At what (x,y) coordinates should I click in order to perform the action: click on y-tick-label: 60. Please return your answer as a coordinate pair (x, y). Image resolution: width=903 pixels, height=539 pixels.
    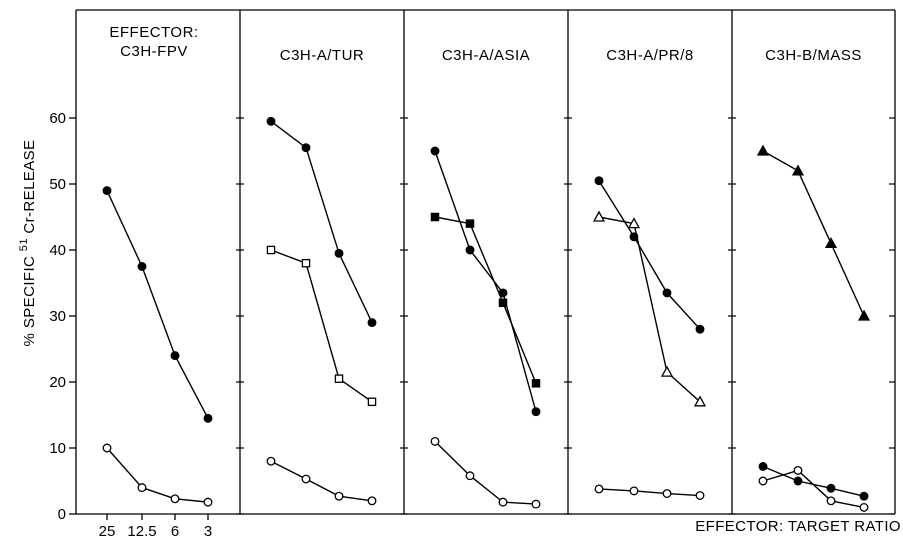
    Looking at the image, I should click on (57, 118).